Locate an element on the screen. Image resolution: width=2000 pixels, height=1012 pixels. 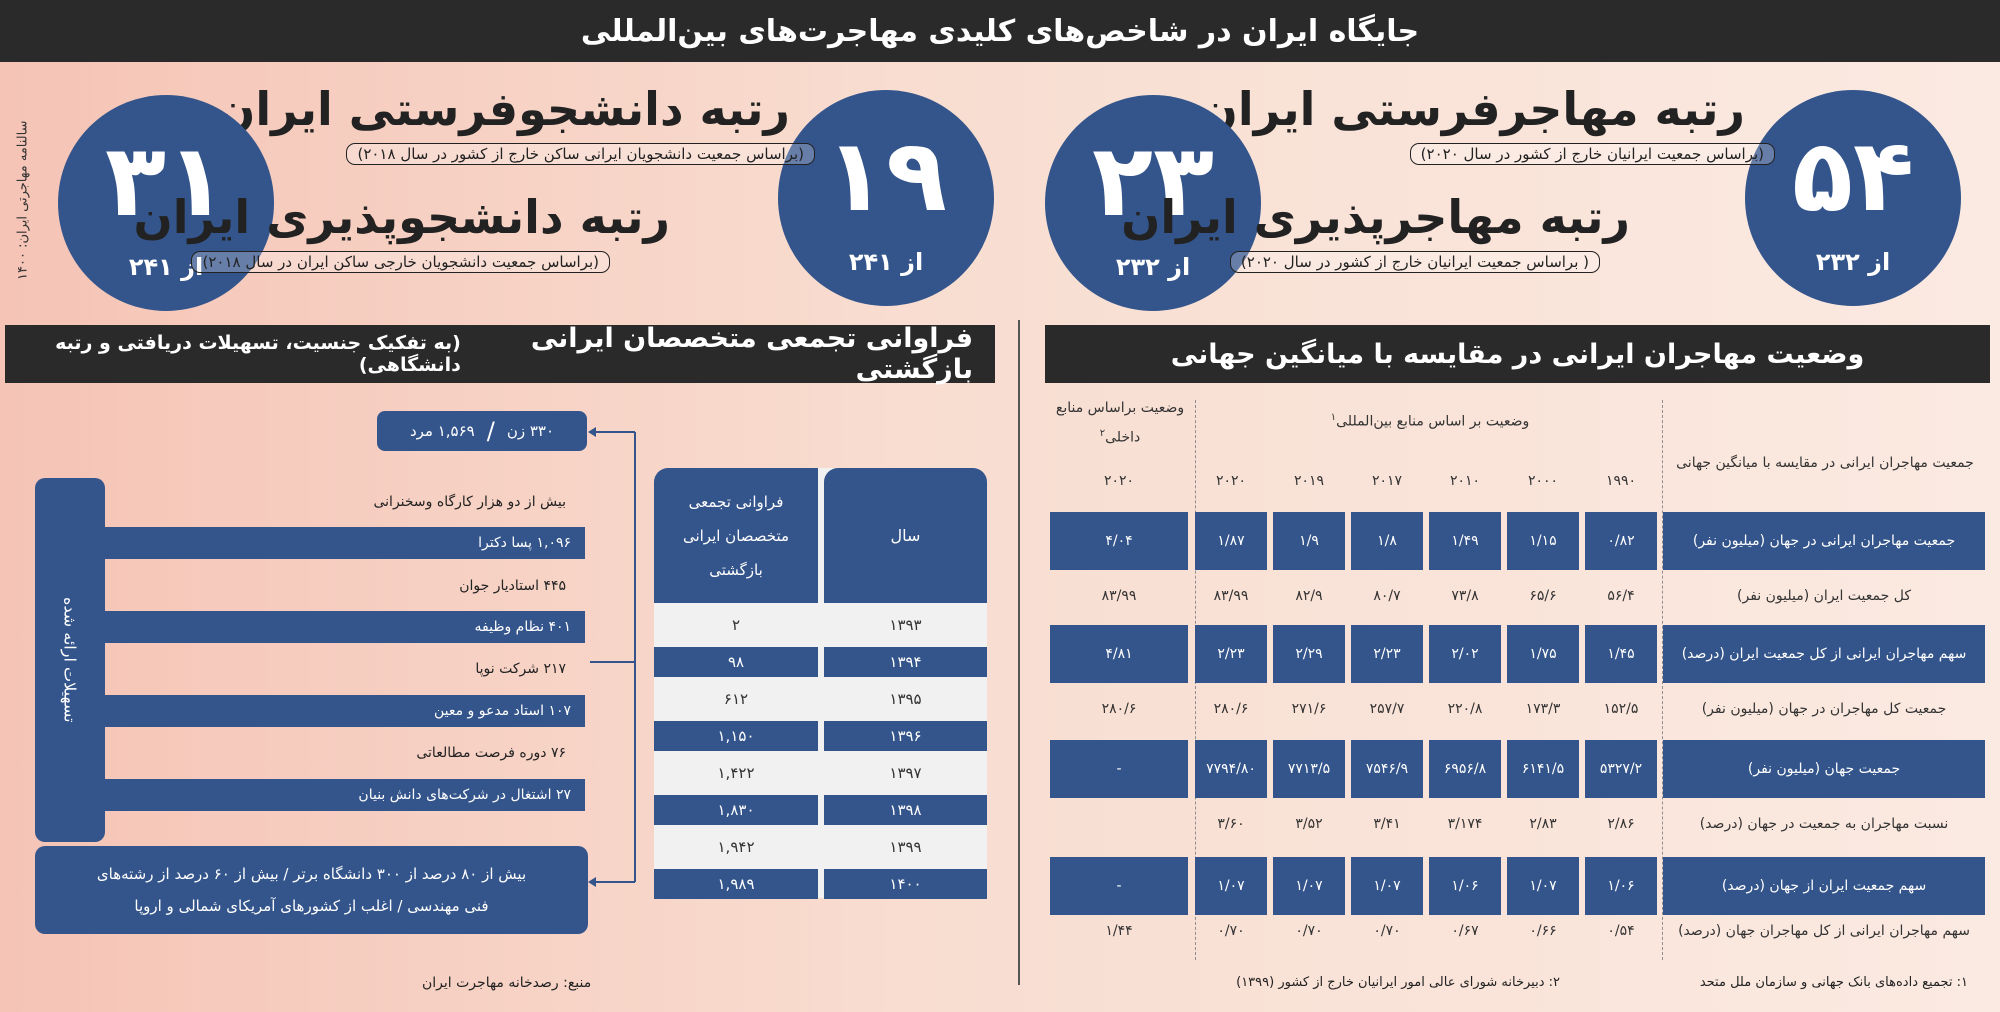
year-header: ۲۰۱۰ is located at coordinates (1465, 481).